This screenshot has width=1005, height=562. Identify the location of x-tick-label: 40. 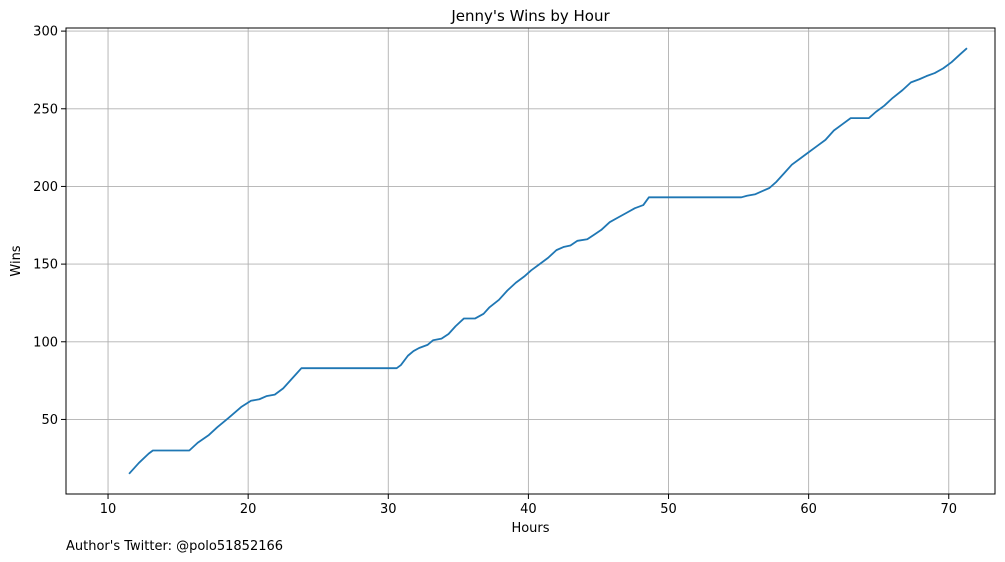
(528, 509).